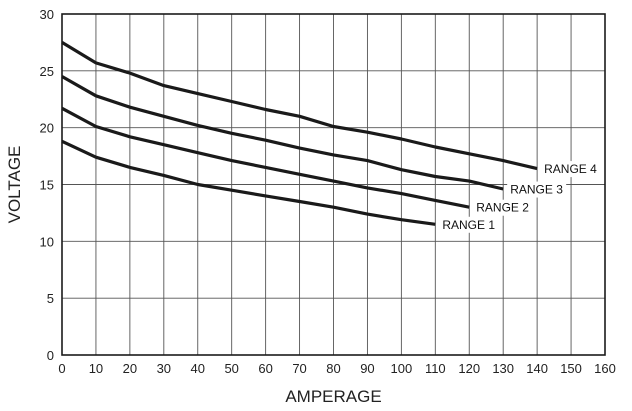 The width and height of the screenshot is (632, 411). Describe the element at coordinates (605, 368) in the screenshot. I see `x-tick-label: 160` at that location.